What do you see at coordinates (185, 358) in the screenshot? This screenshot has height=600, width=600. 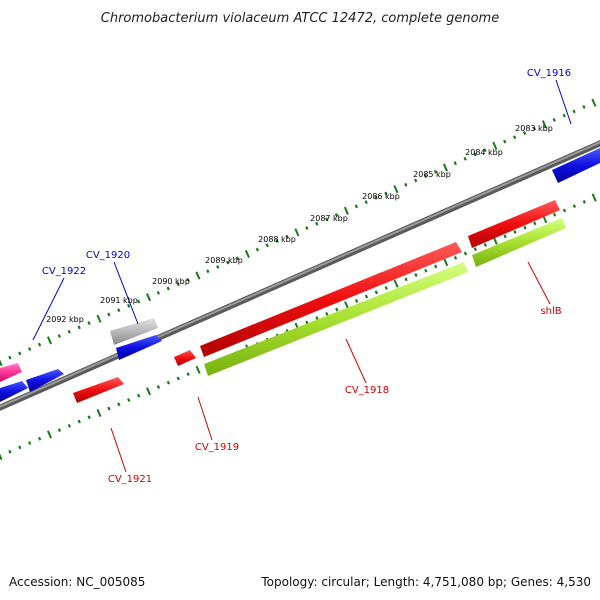 I see `gene-cv1919-arrow` at bounding box center [185, 358].